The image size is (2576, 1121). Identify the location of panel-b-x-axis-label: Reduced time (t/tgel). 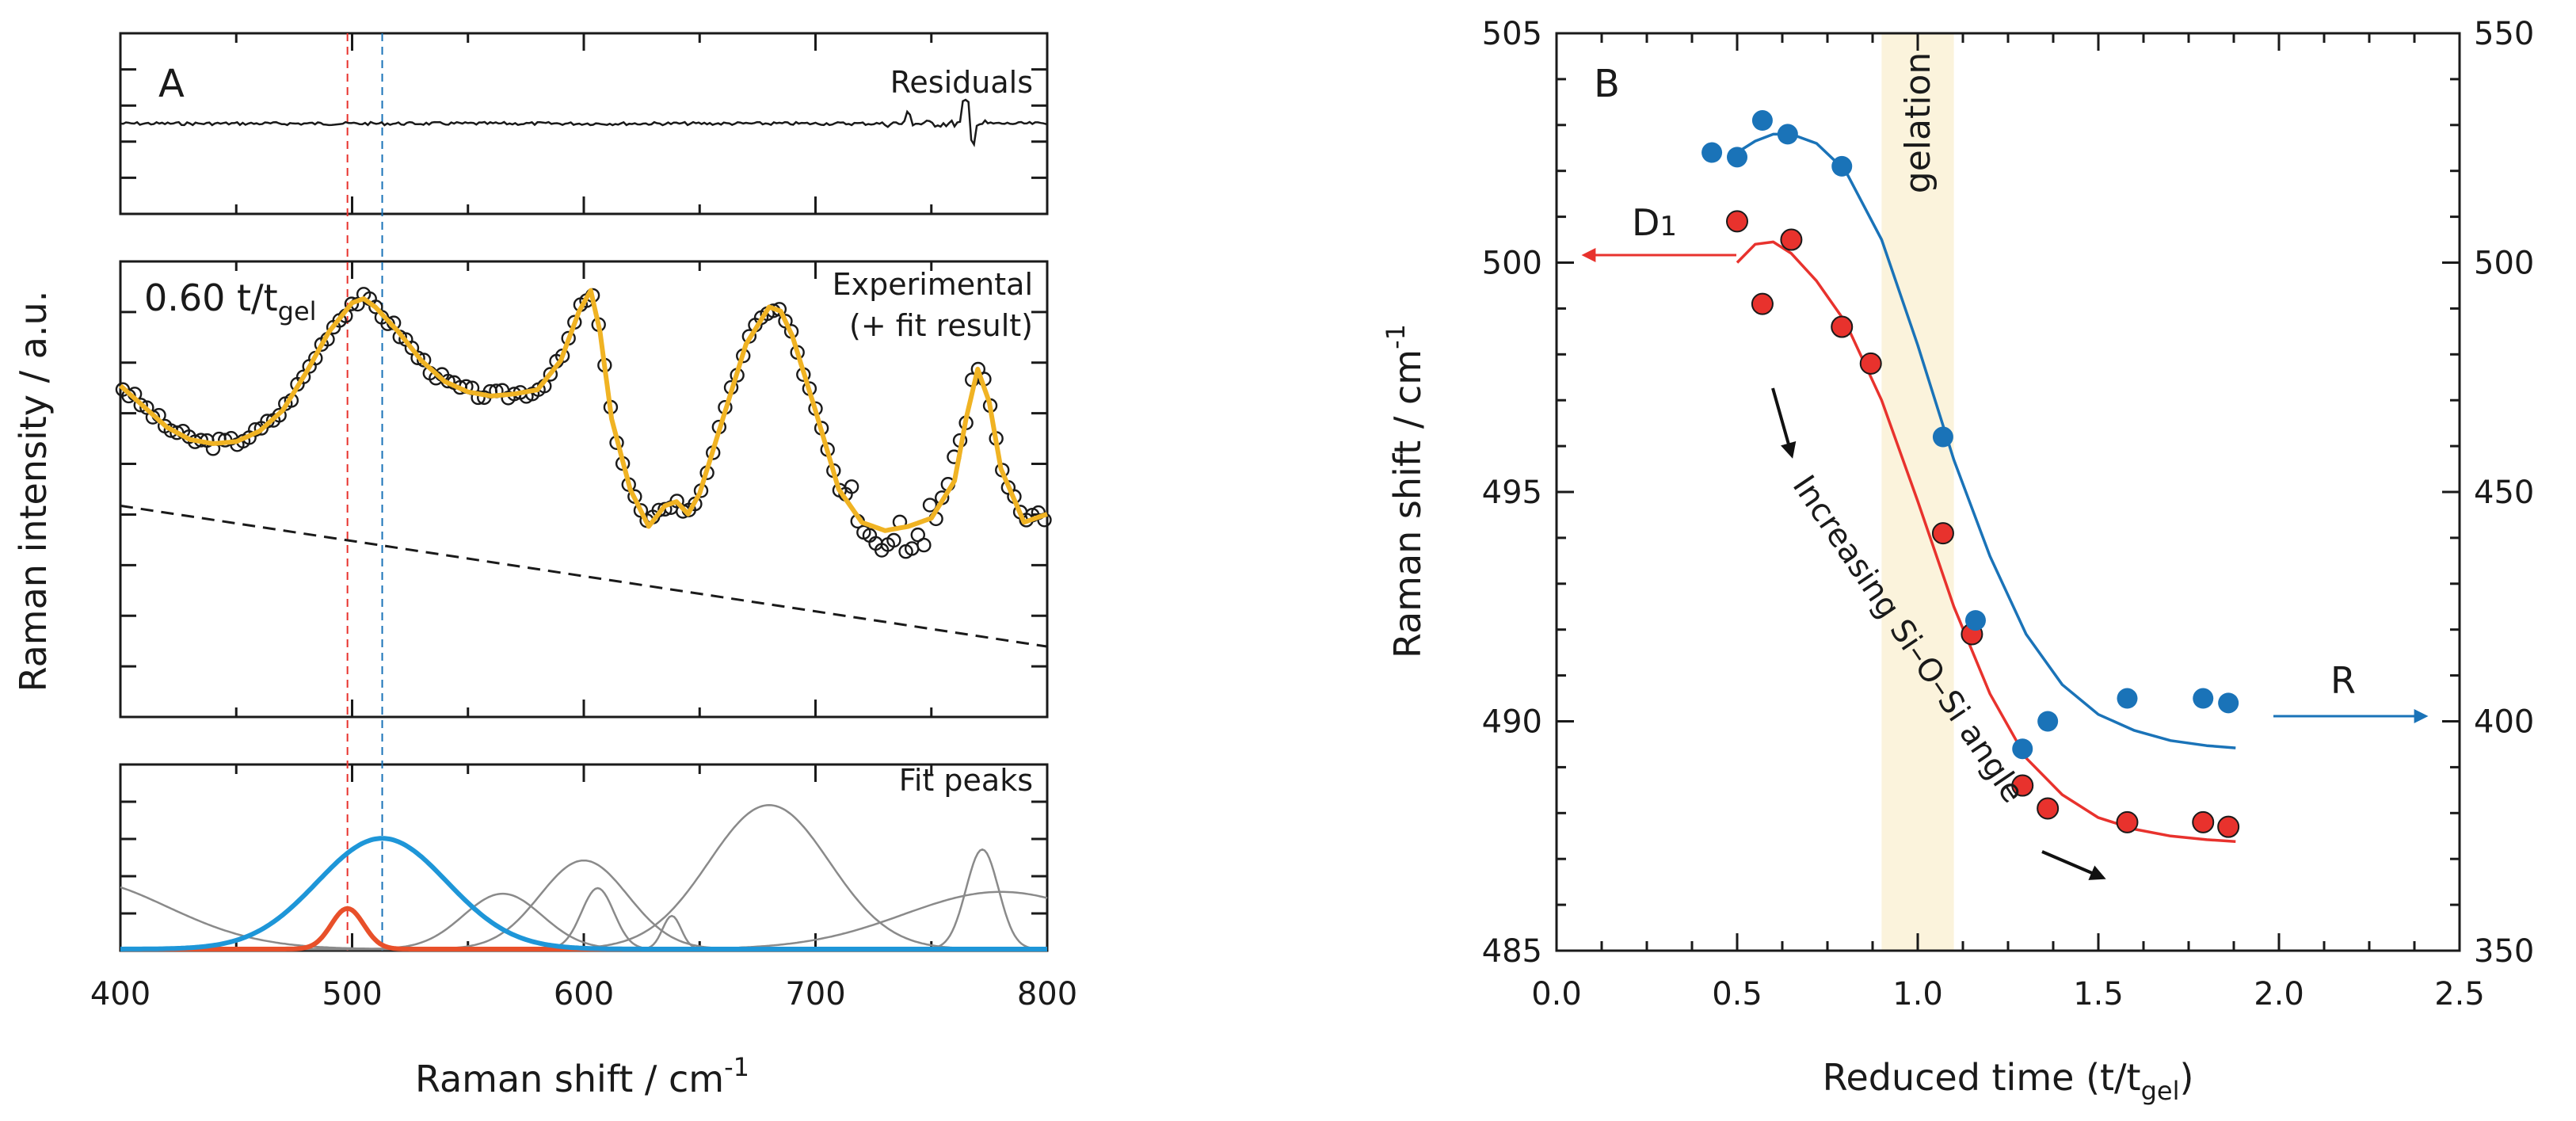
(2008, 1081).